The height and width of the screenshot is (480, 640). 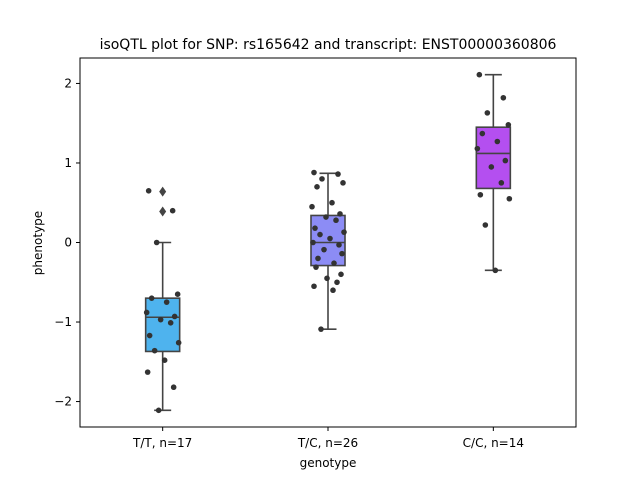 What do you see at coordinates (38, 243) in the screenshot?
I see `y-axis-label: phenotype` at bounding box center [38, 243].